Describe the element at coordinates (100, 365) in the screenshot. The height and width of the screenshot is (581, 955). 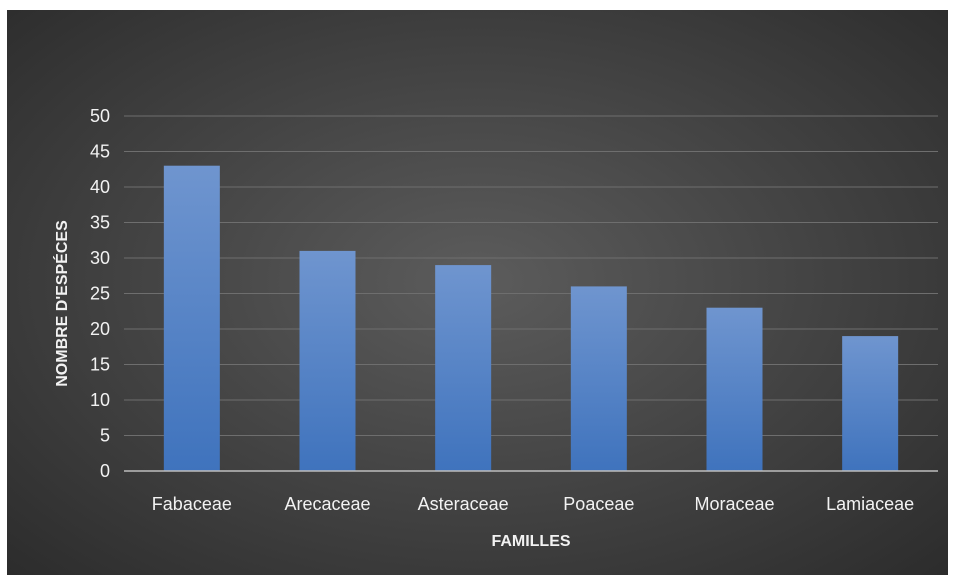
I see `y-tick-label: 15` at that location.